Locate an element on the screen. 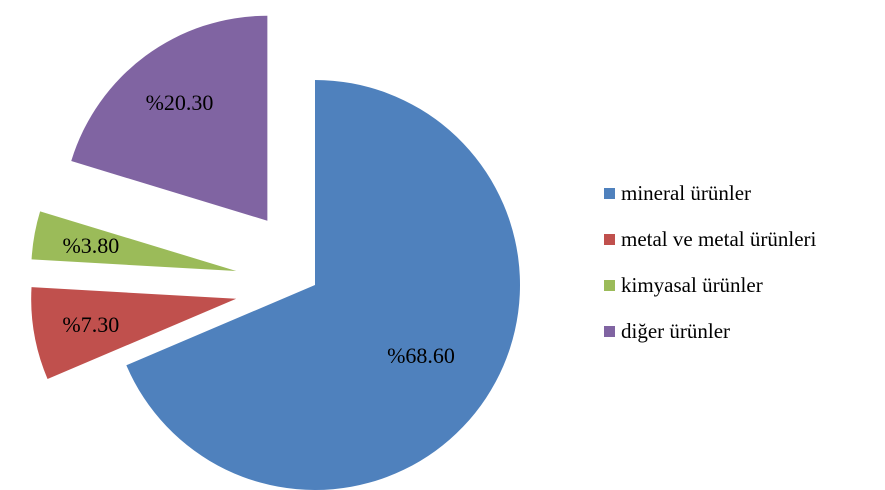  legend-item-diger: diğer ürünler is located at coordinates (710, 331).